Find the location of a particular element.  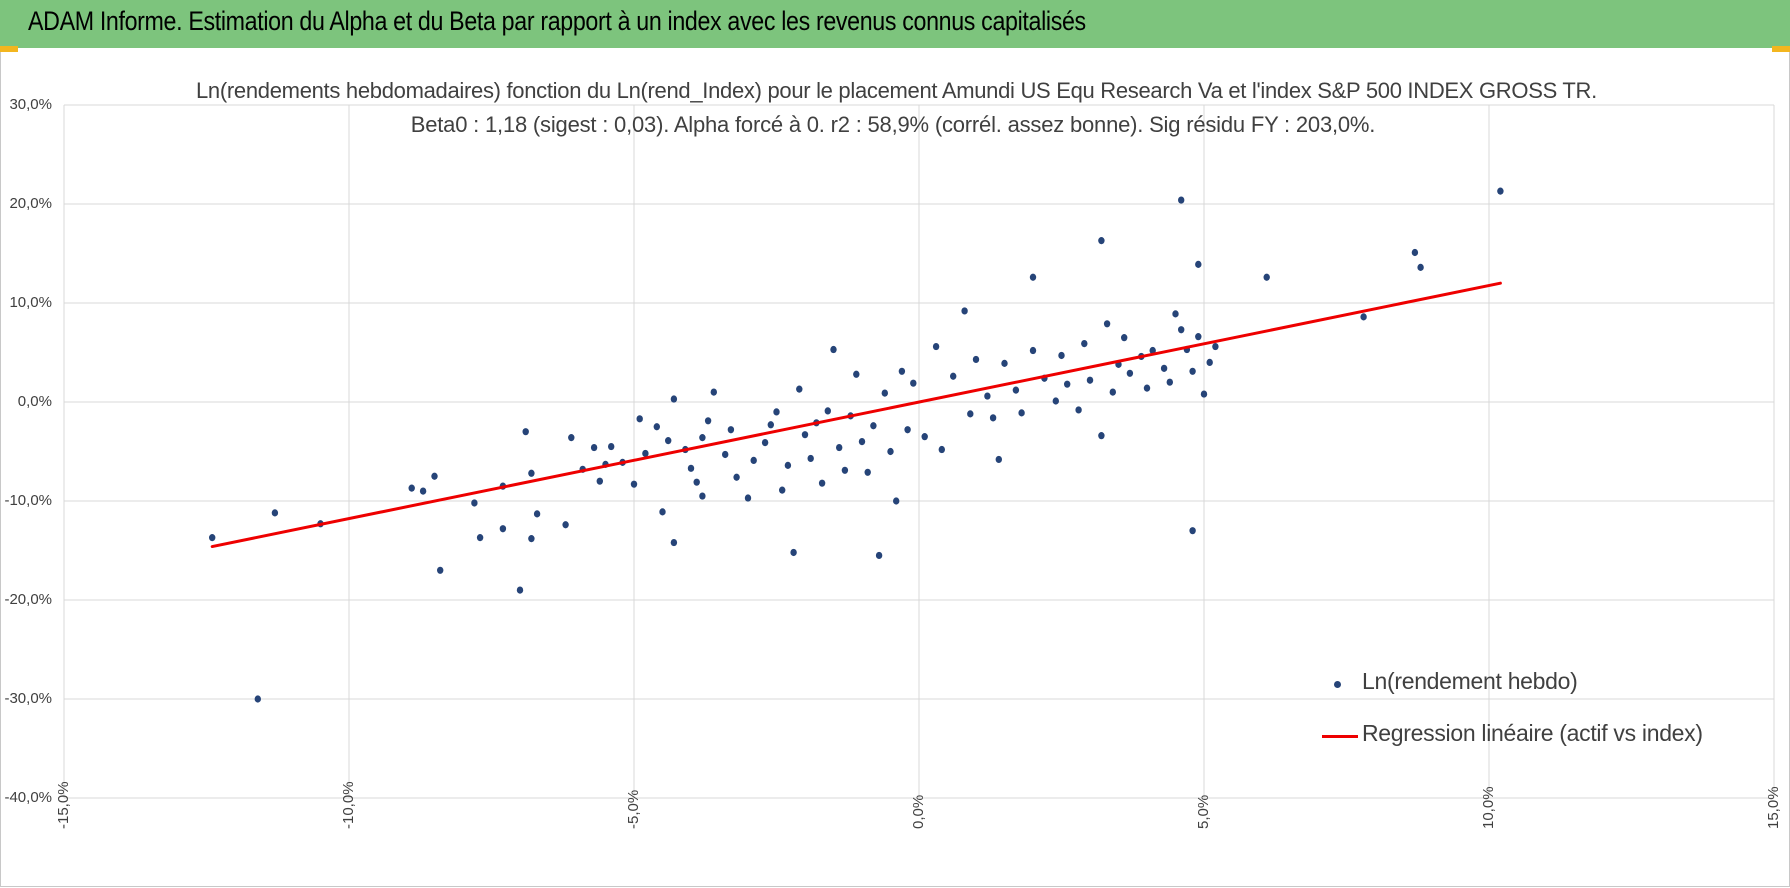

y-tick-label: 10,0% is located at coordinates (30, 302).